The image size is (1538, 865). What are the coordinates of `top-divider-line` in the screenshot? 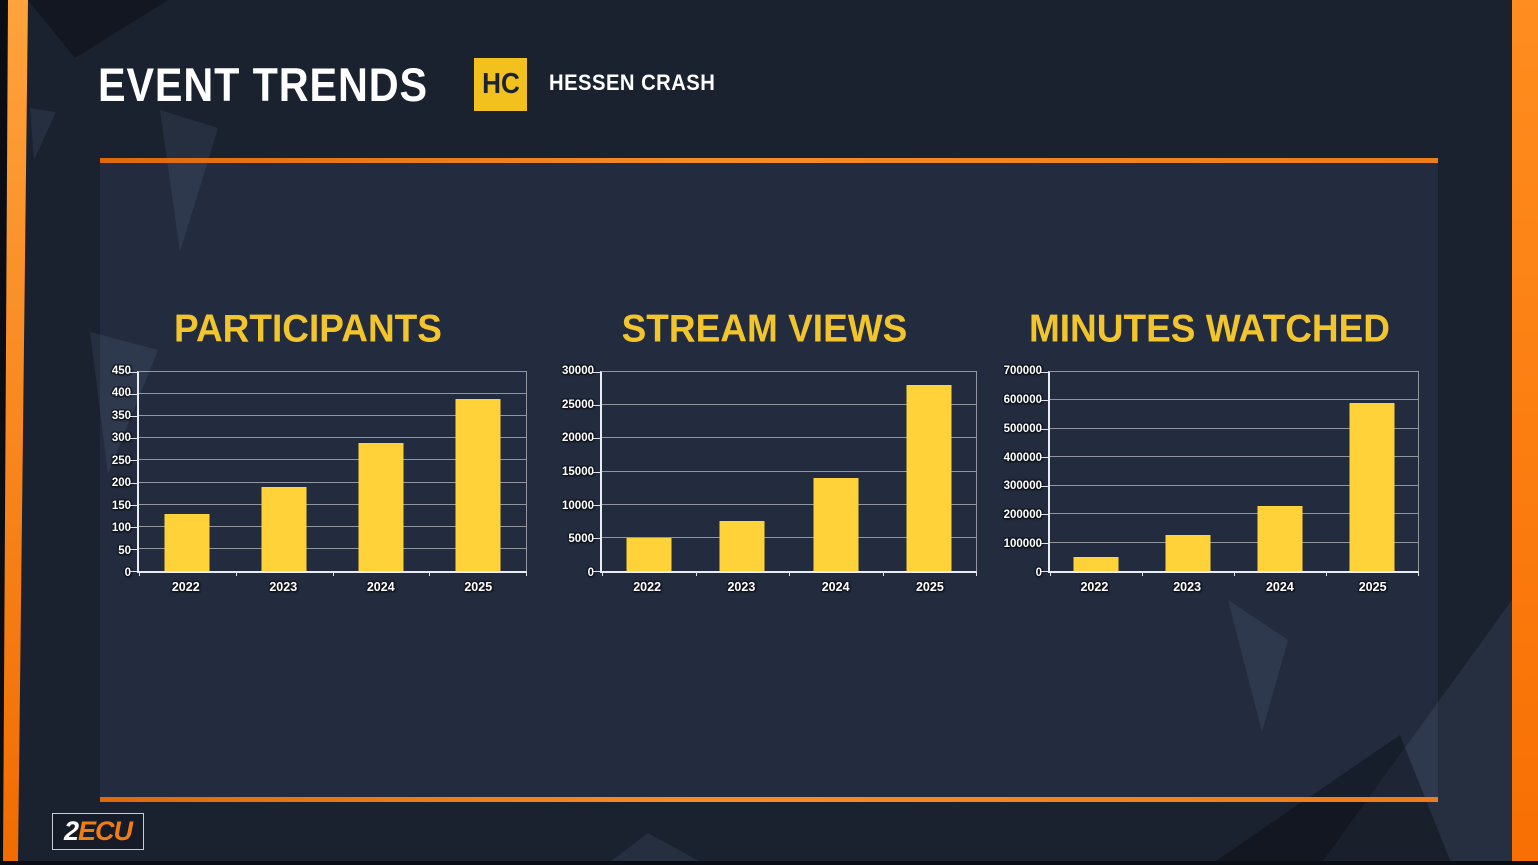 It's located at (769, 160).